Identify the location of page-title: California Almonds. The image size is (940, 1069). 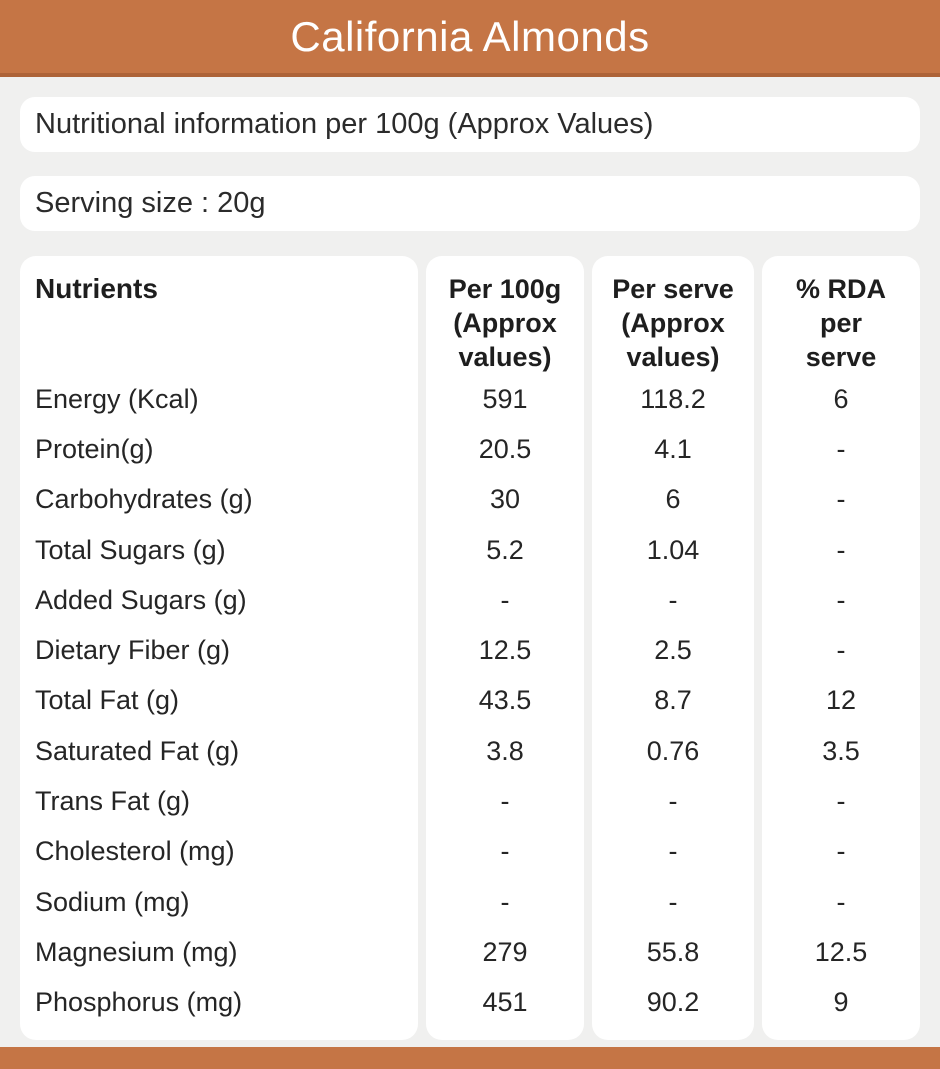
(470, 36).